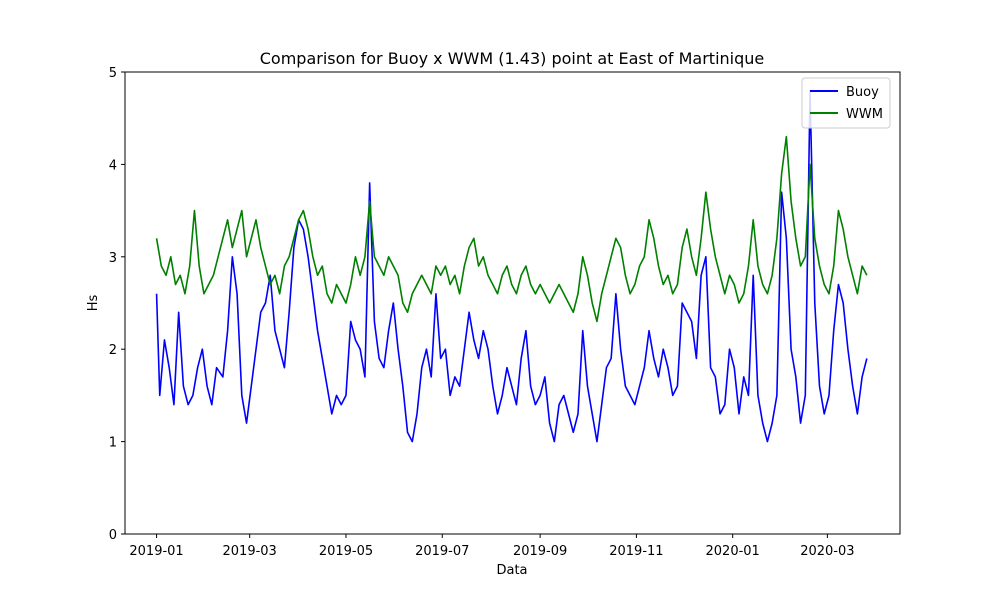 The height and width of the screenshot is (600, 1000). What do you see at coordinates (864, 114) in the screenshot?
I see `legend-label-wwm: WWM` at bounding box center [864, 114].